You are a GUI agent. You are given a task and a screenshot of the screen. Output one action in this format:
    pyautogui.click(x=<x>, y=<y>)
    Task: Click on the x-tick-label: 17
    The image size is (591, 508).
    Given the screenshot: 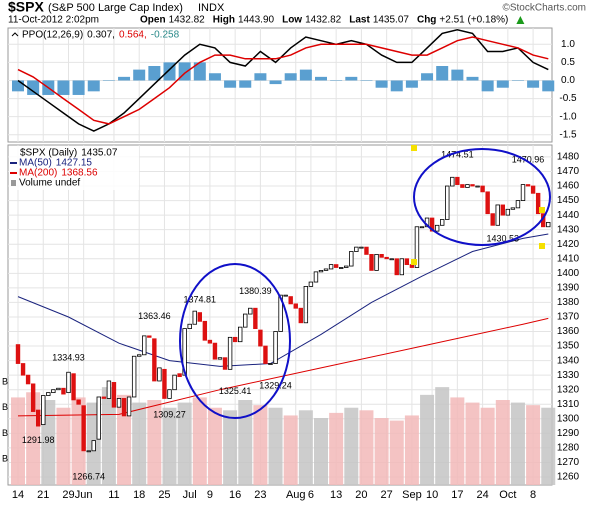 What is the action you would take?
    pyautogui.click(x=457, y=495)
    